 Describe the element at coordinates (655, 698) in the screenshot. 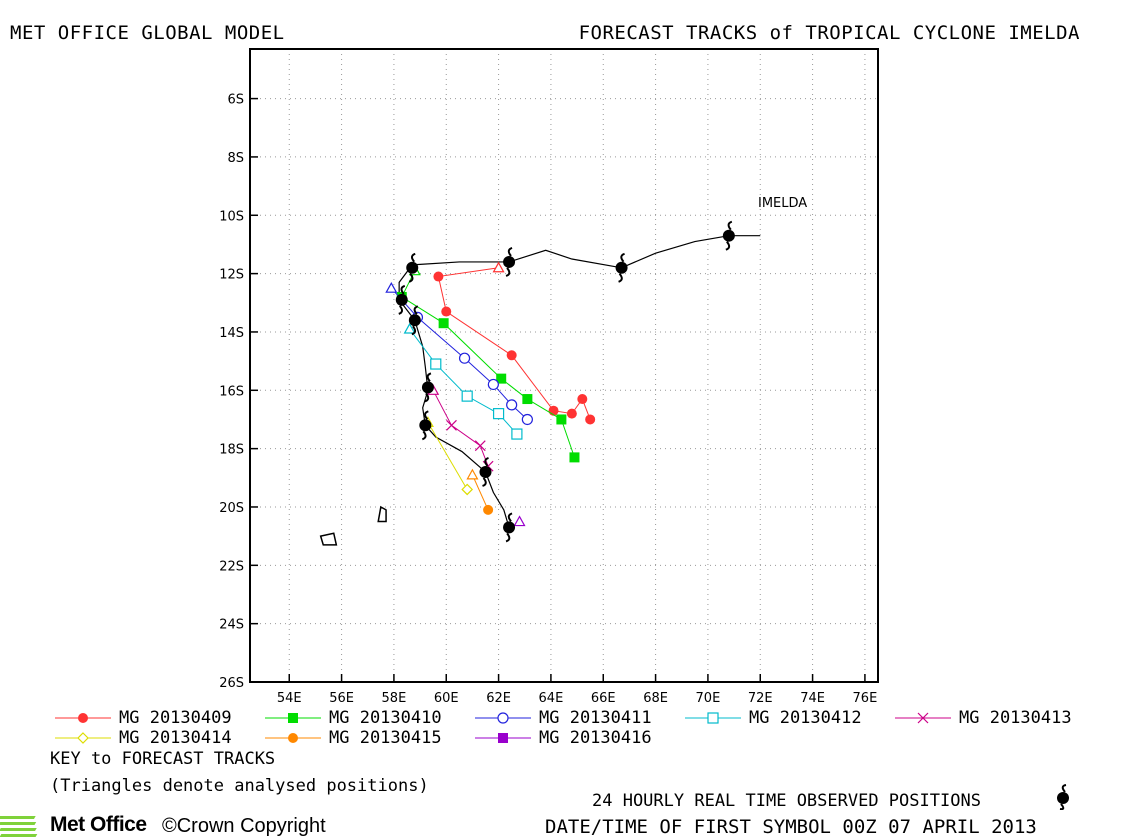

I see `x-tick-label: 68E` at that location.